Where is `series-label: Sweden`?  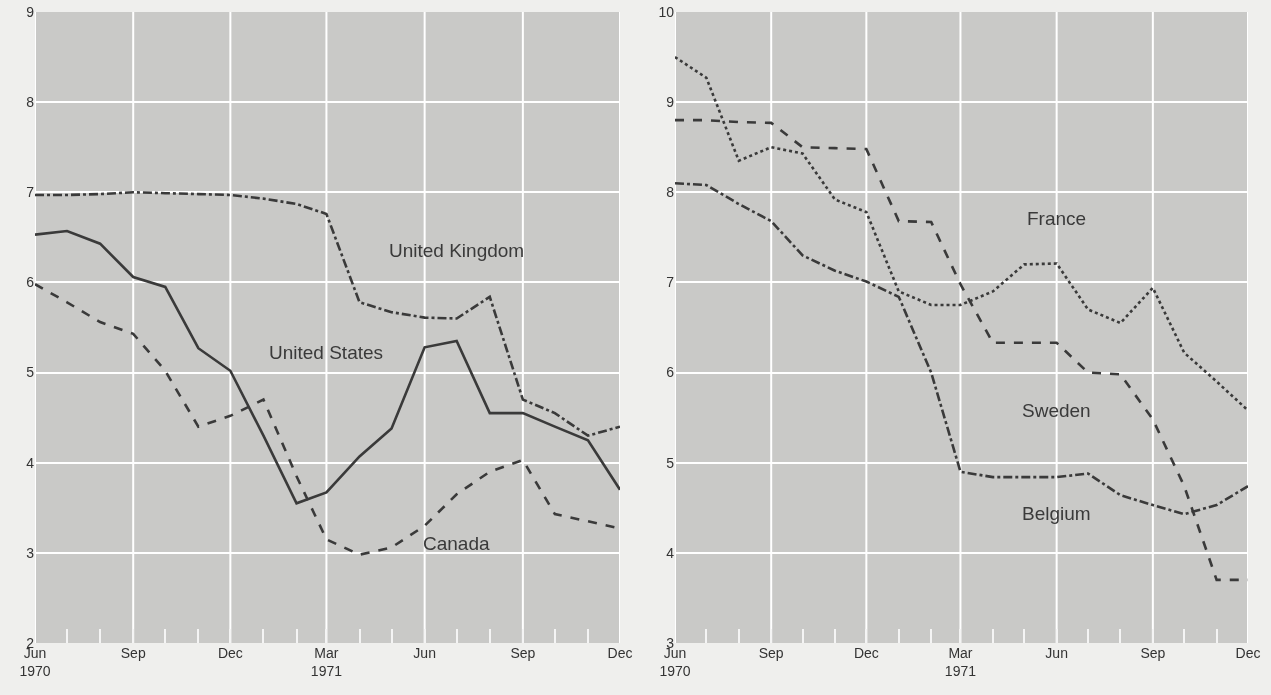 series-label: Sweden is located at coordinates (1056, 410).